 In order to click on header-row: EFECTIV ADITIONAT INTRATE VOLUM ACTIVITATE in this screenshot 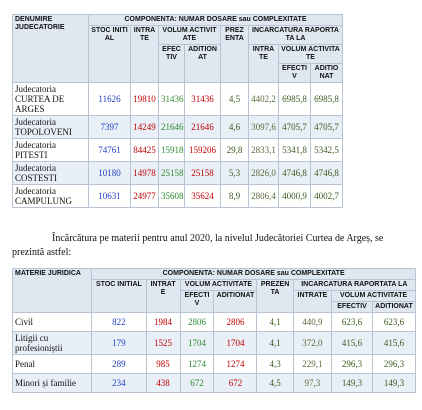, I will do `click(178, 63)`.